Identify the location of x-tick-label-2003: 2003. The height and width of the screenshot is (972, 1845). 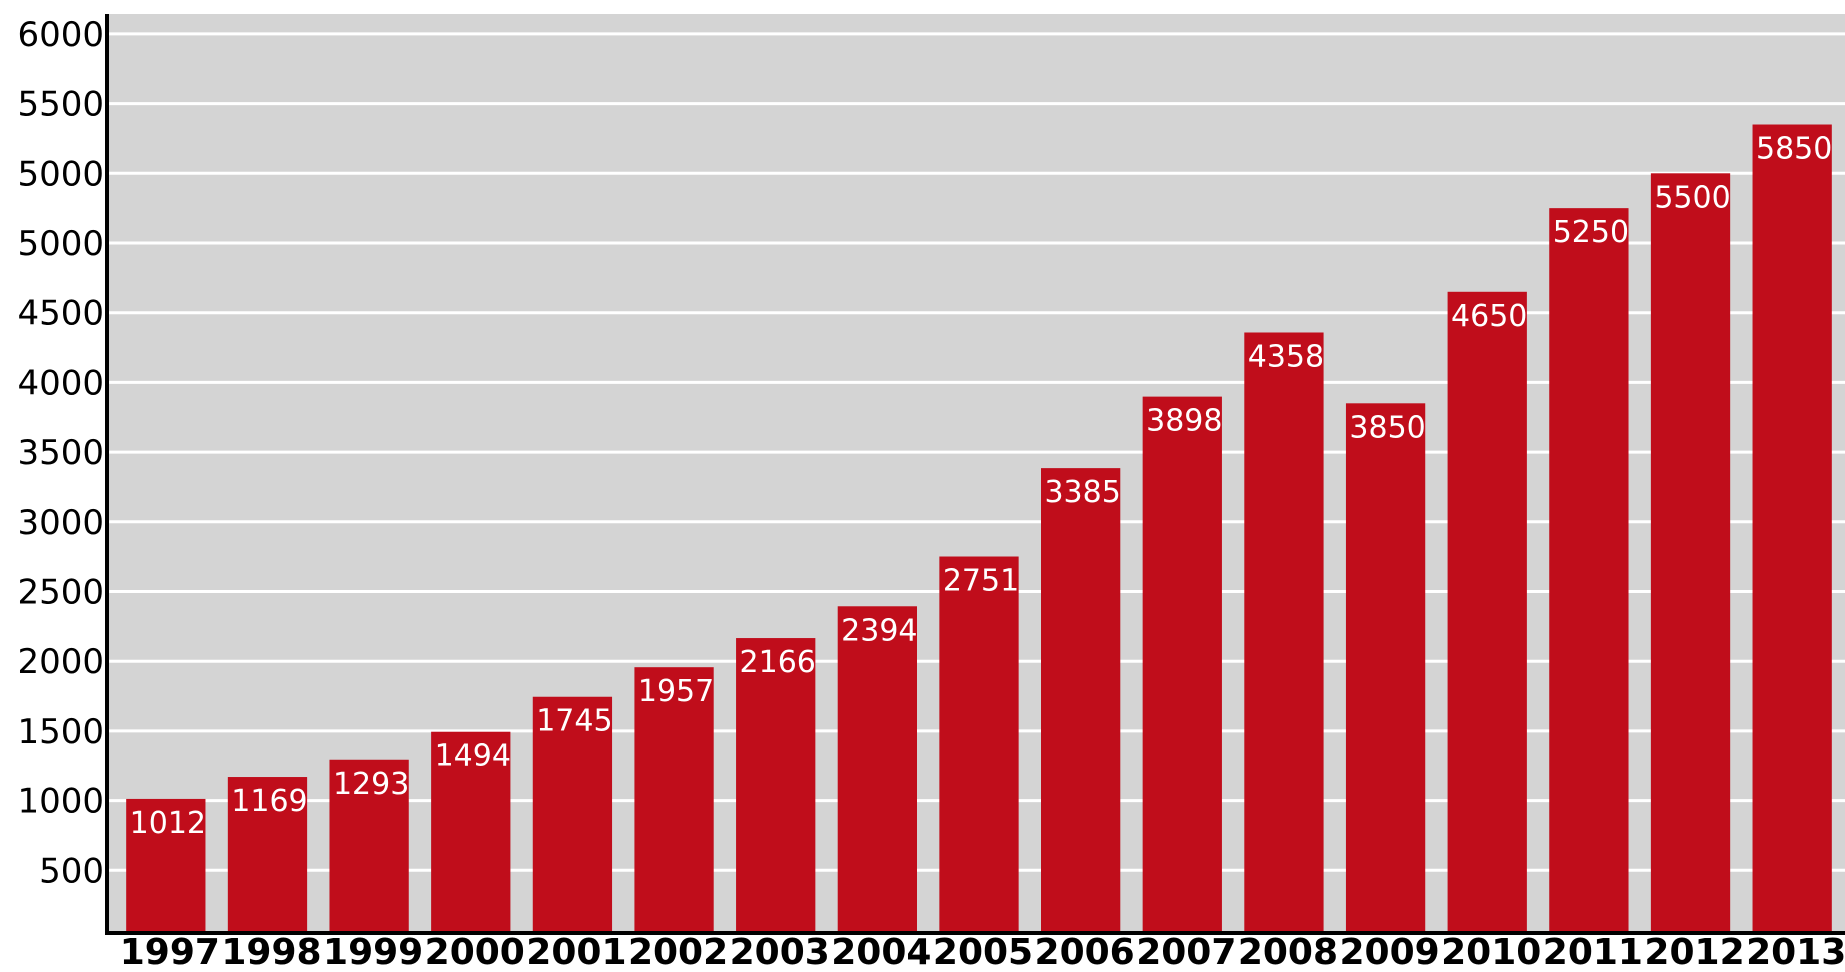
(780, 950).